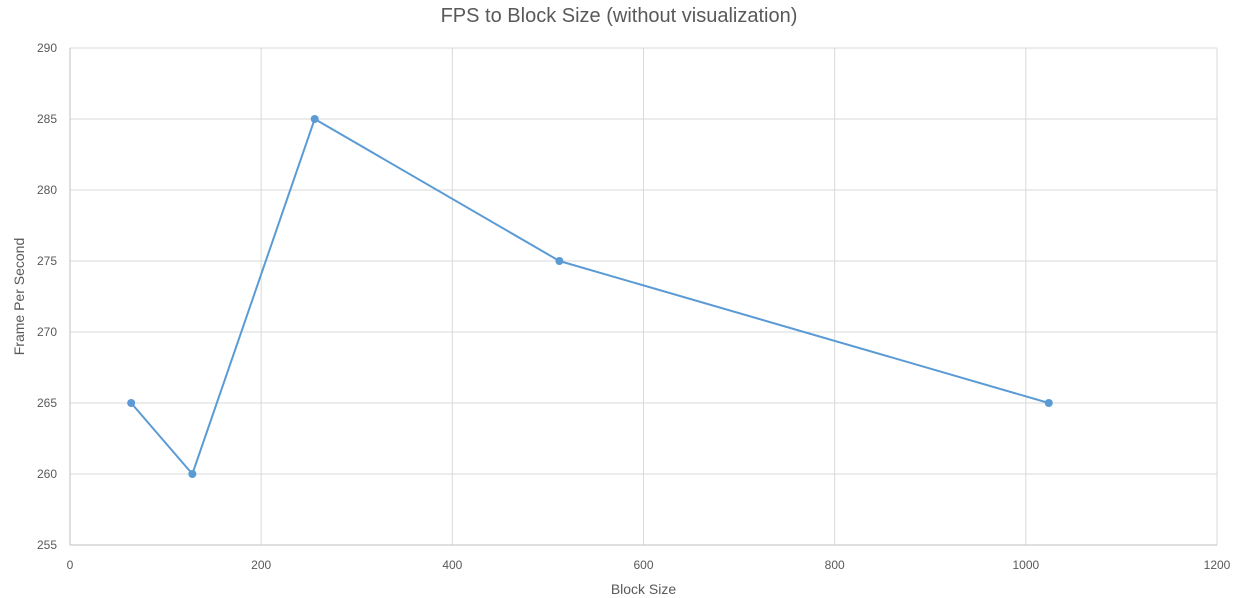 The width and height of the screenshot is (1238, 598). What do you see at coordinates (1217, 565) in the screenshot?
I see `x-tick-label: 1200` at bounding box center [1217, 565].